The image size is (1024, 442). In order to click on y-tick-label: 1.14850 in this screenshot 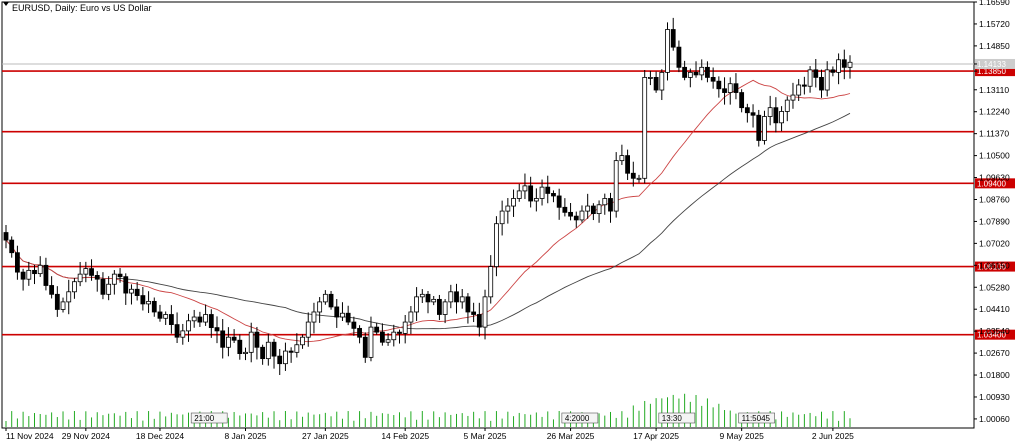, I will do `click(994, 46)`.